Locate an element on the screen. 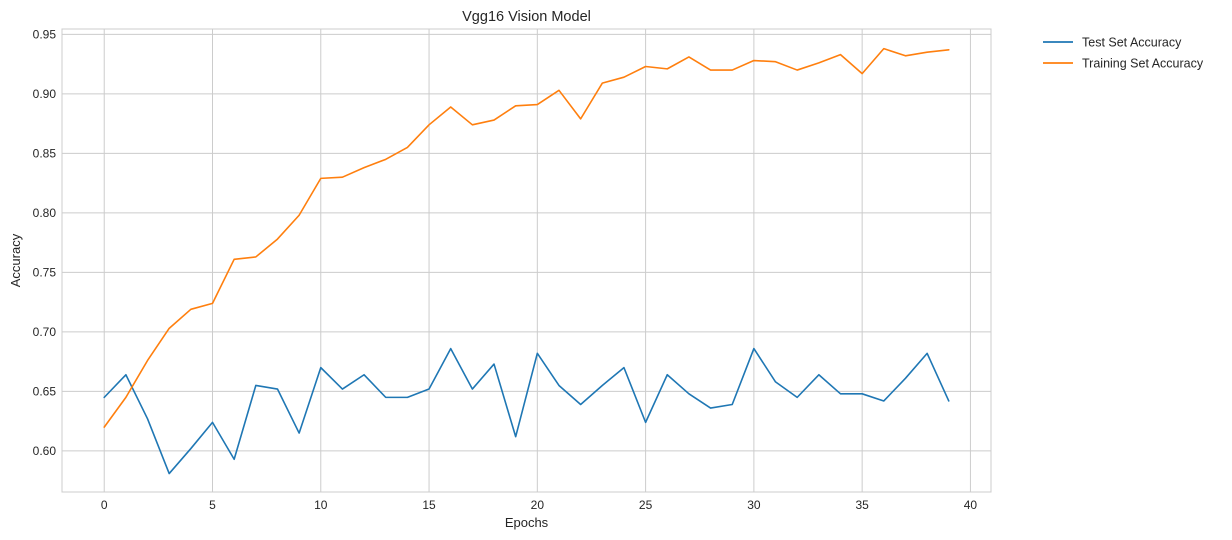 This screenshot has height=540, width=1232. y-tick-label: 0.75 is located at coordinates (45, 272).